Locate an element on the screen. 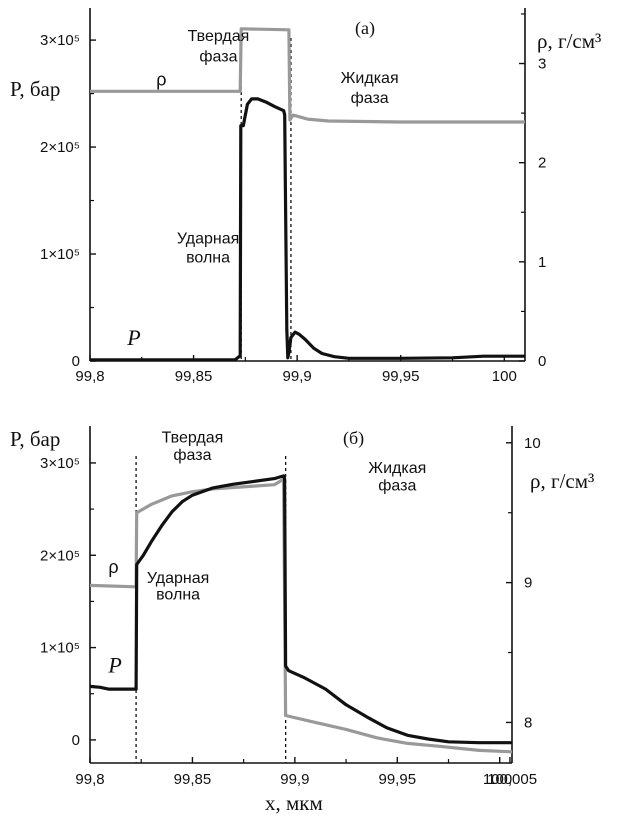 The height and width of the screenshot is (819, 628). panel-a-right-axis-label: ρ, г/см³ is located at coordinates (569, 41).